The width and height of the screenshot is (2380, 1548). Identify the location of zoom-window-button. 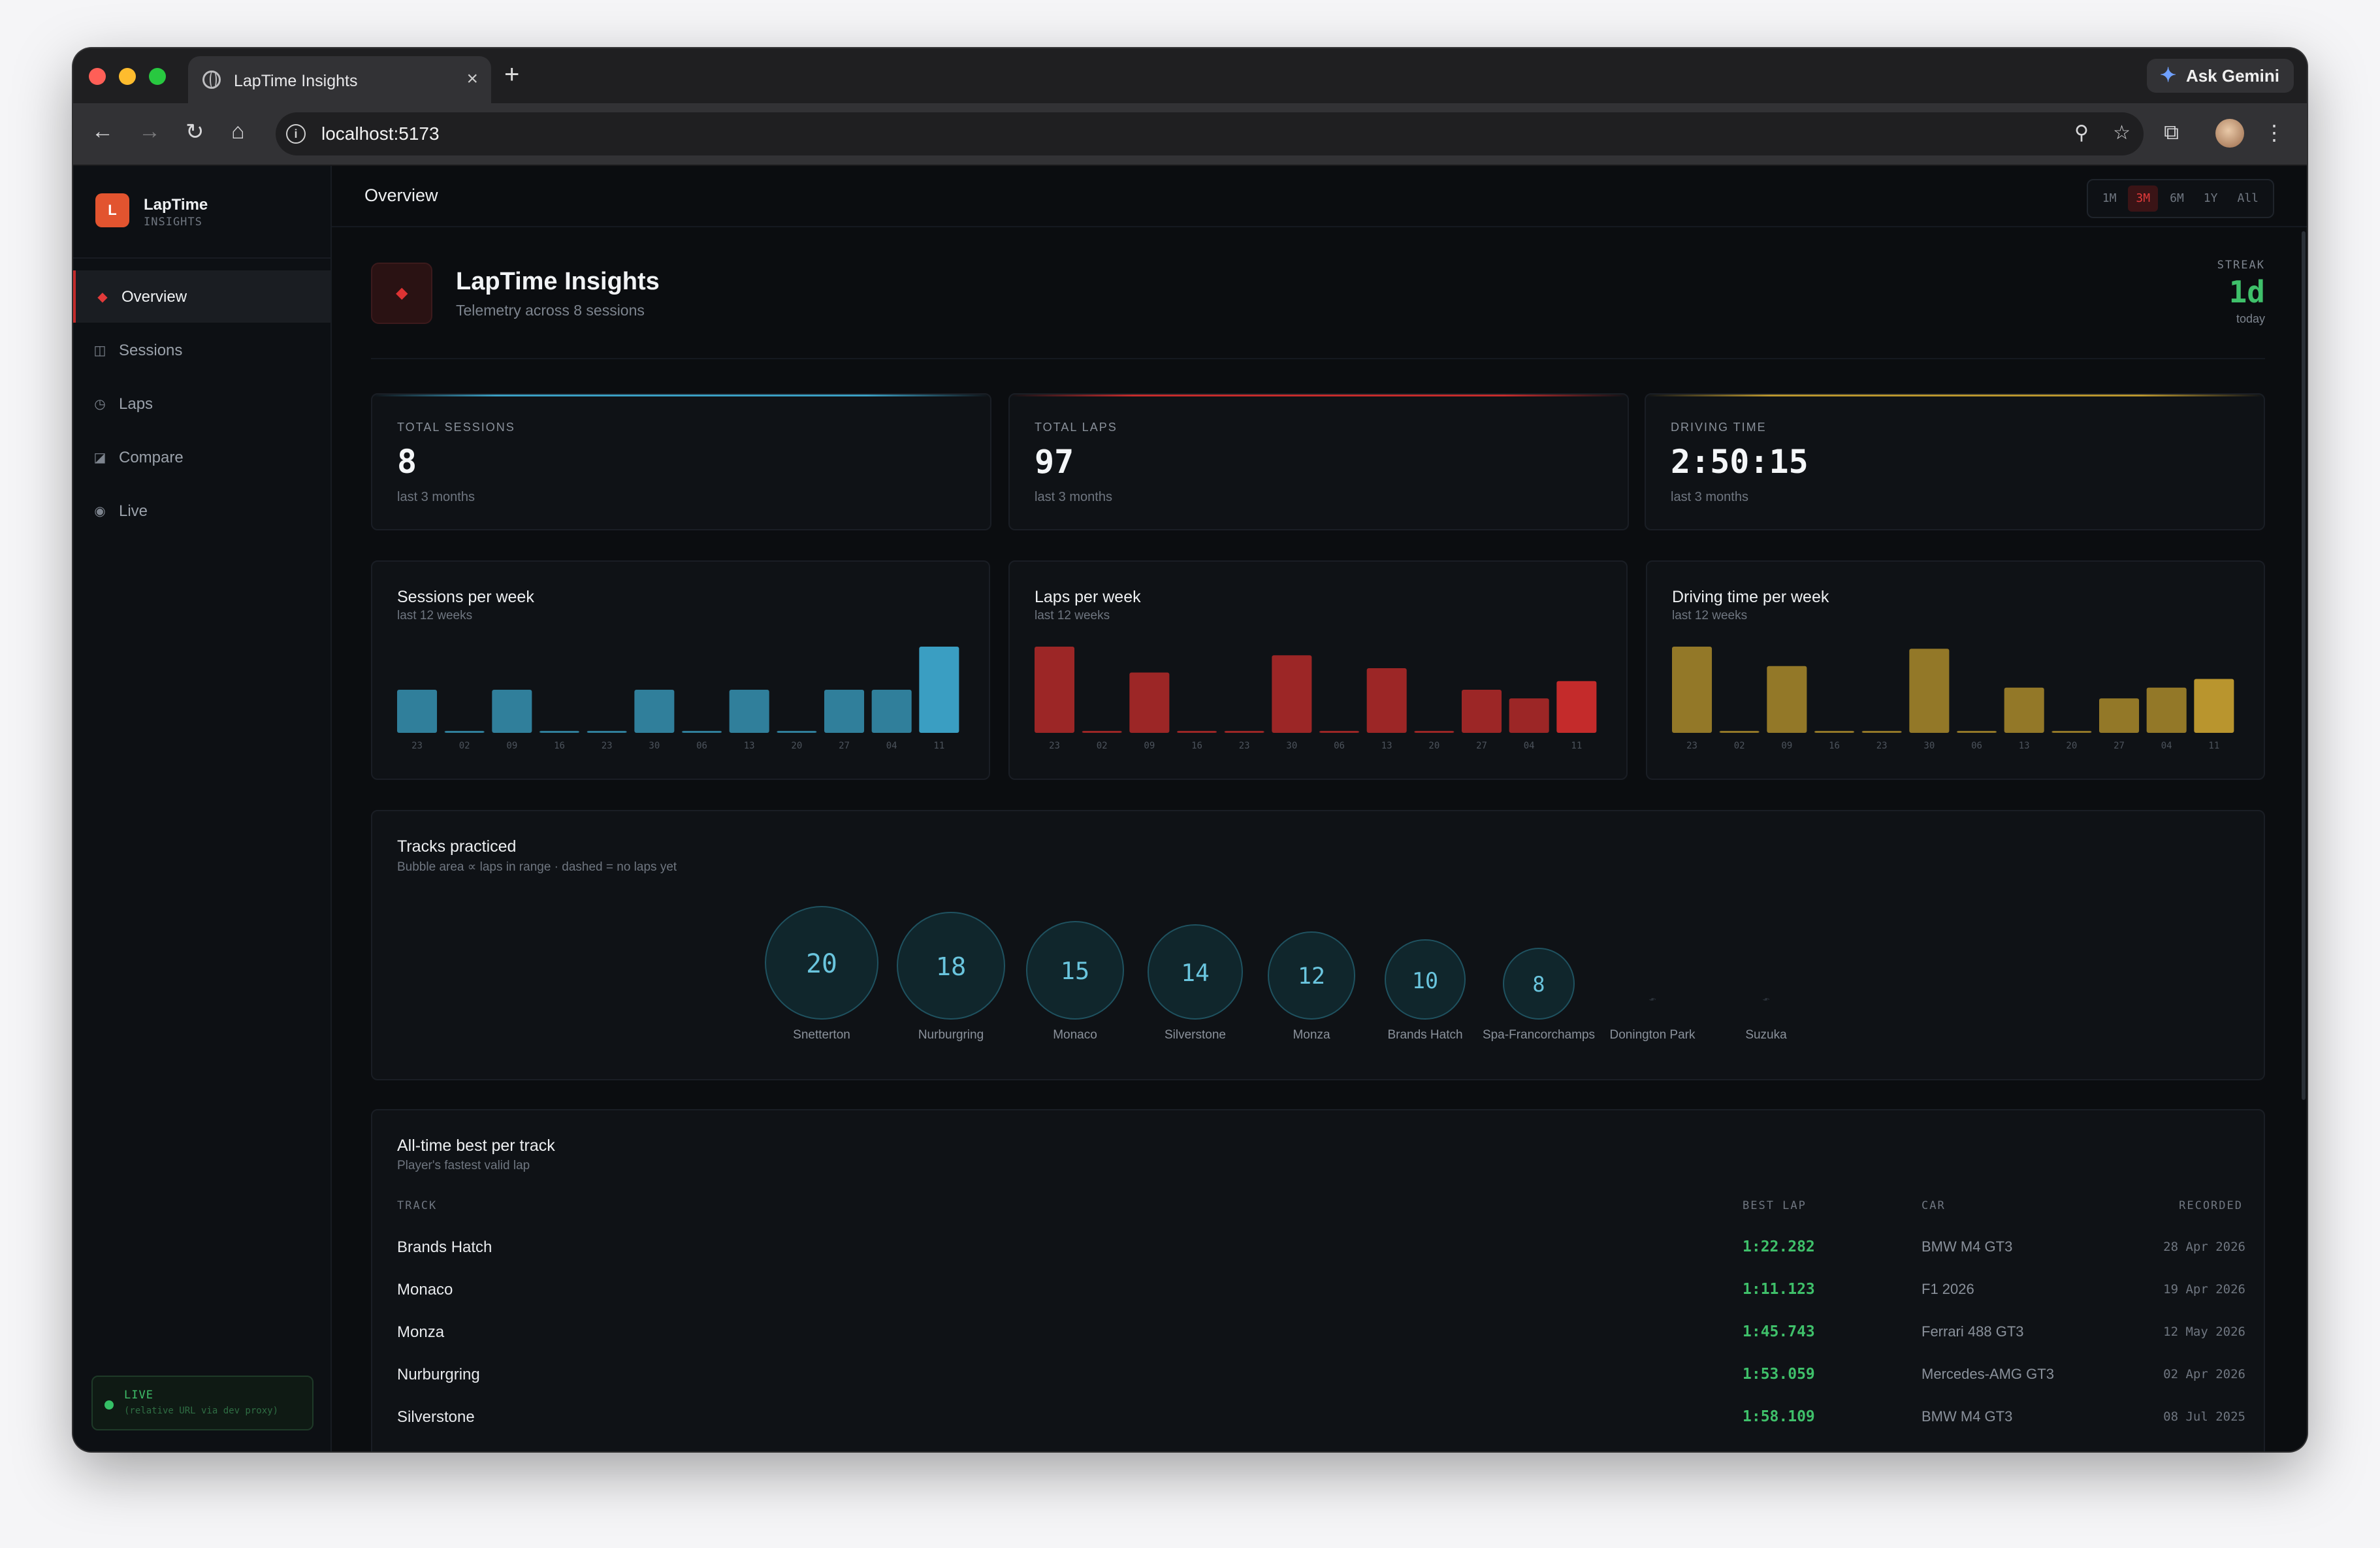
(157, 76).